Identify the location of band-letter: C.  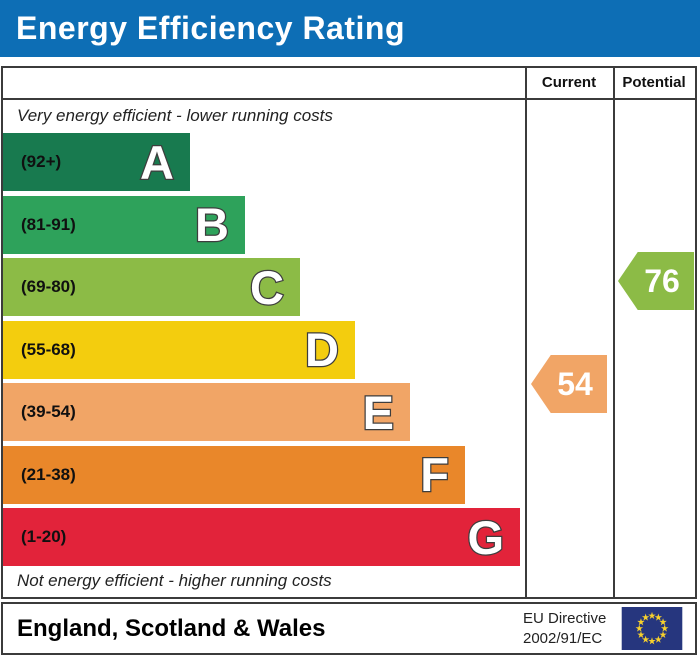
(267, 287).